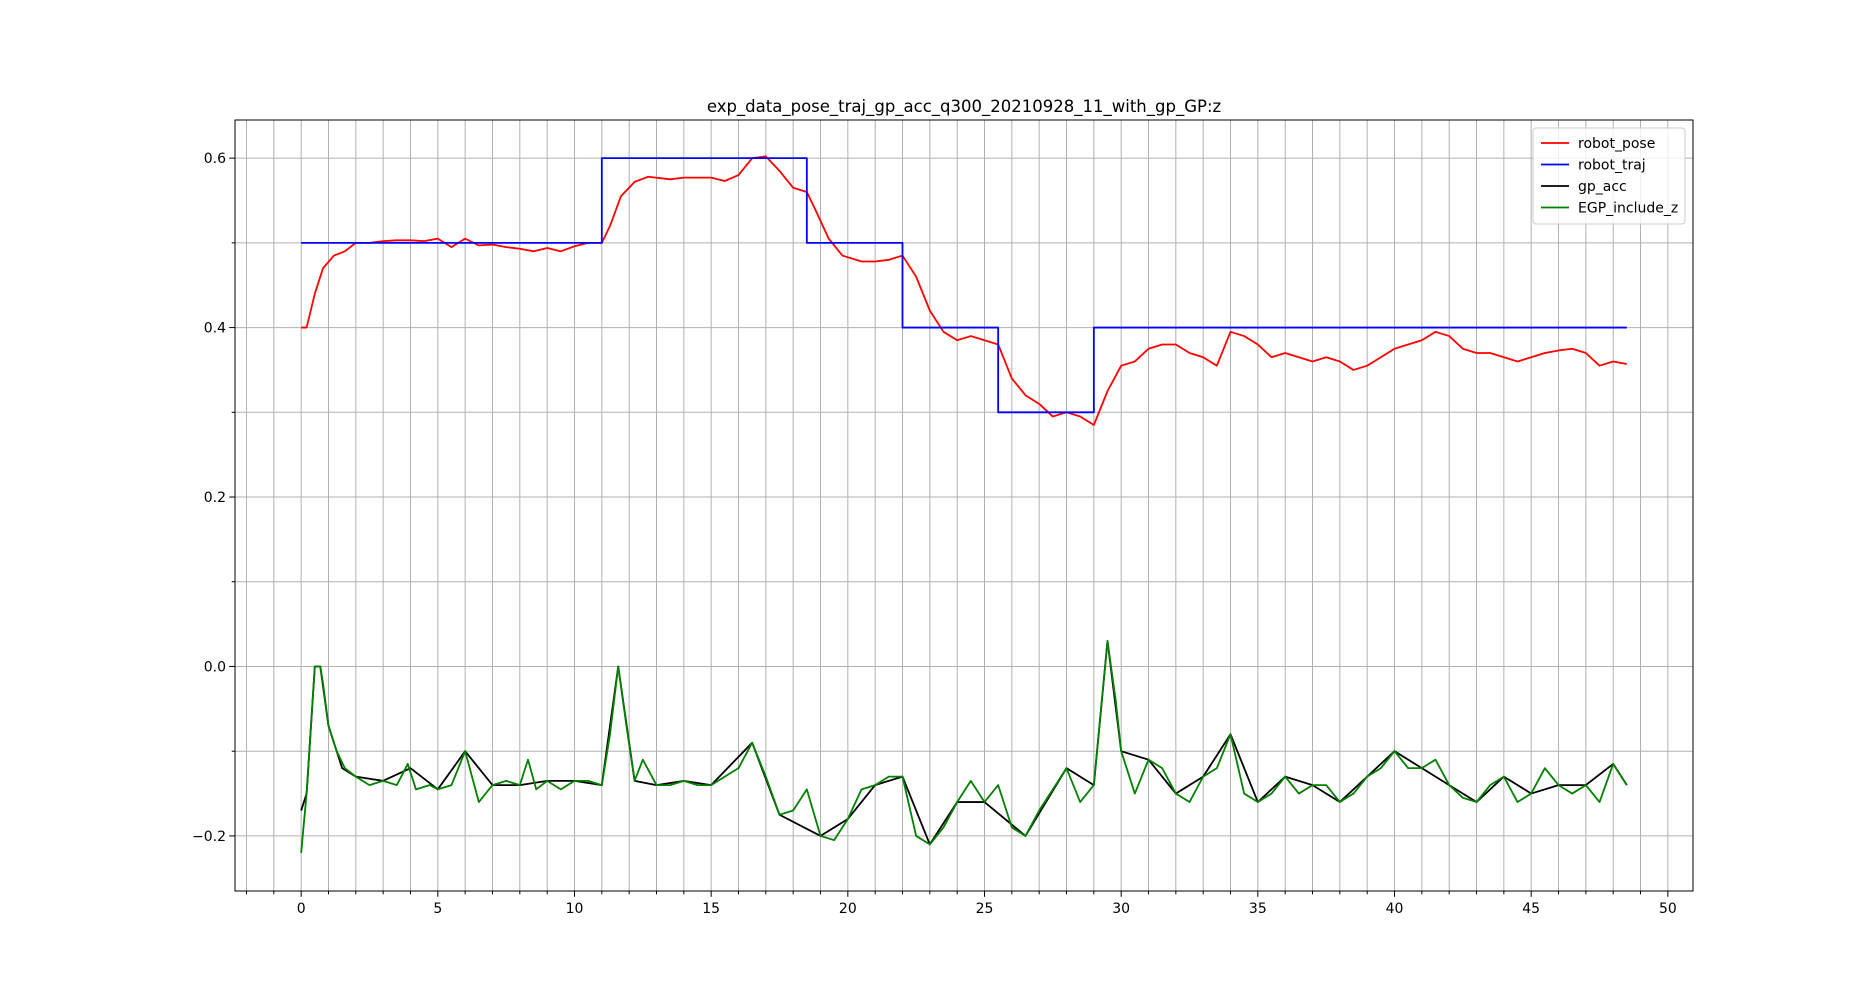  I want to click on x-tick-label: 50, so click(1668, 909).